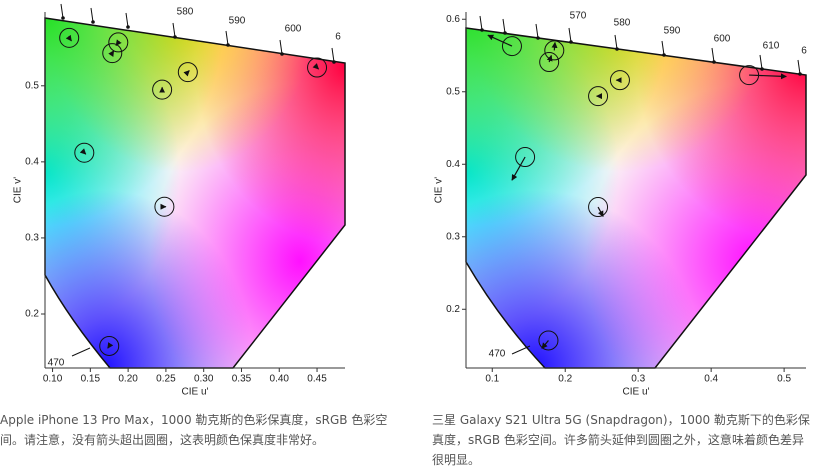  Describe the element at coordinates (128, 379) in the screenshot. I see `x-tick-label: 0.20` at that location.